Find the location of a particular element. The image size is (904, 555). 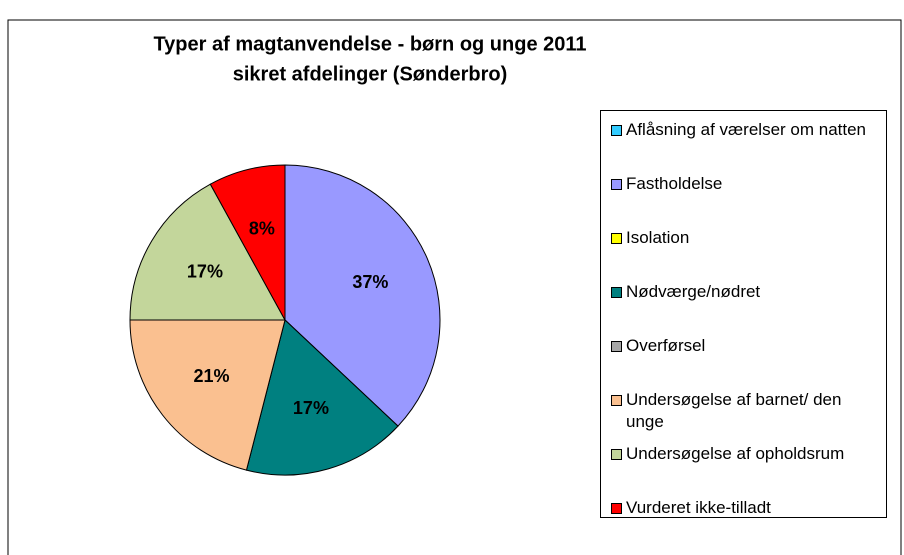

legend-label: Nødværge/nødret is located at coordinates (693, 291).